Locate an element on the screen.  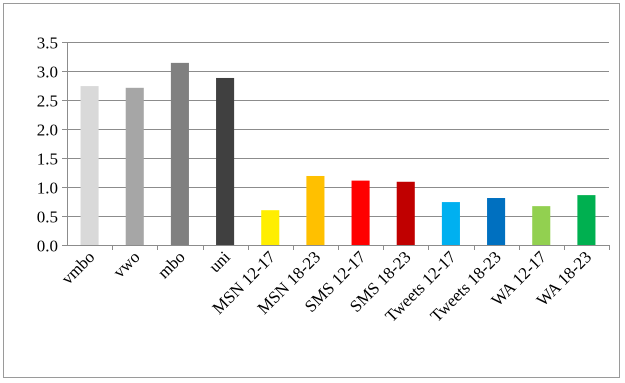
x-tick-label: vwo is located at coordinates (126, 264).